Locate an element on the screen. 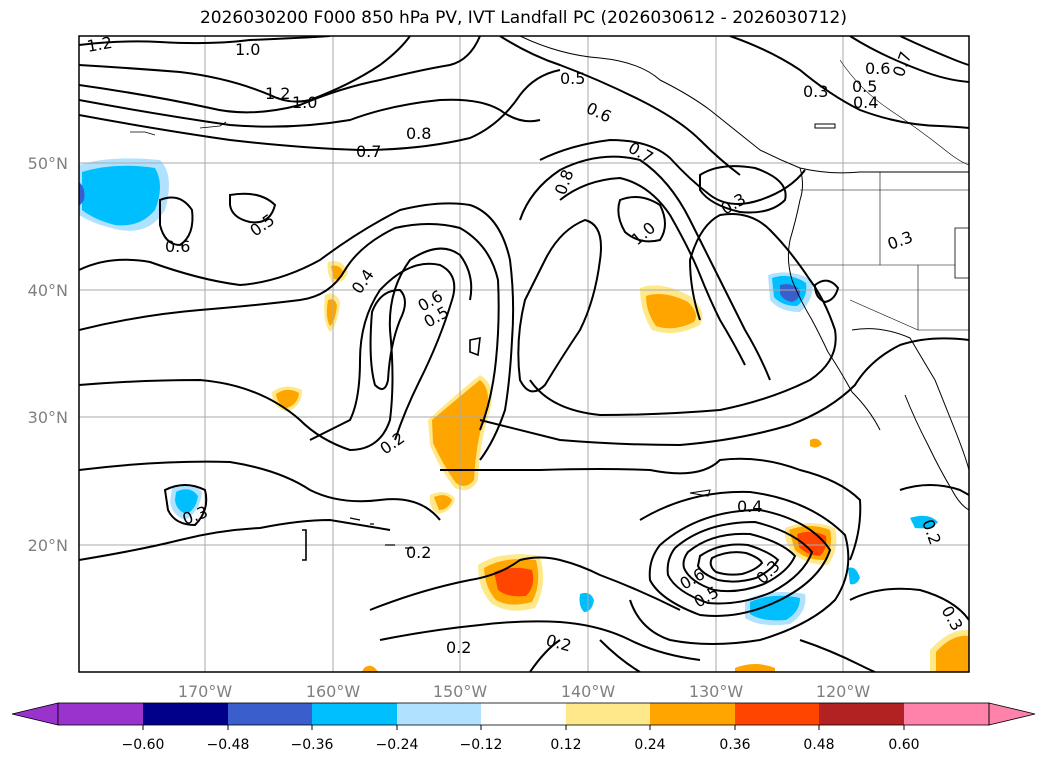 This screenshot has width=1047, height=765. colorbar-ticks is located at coordinates (523, 727).